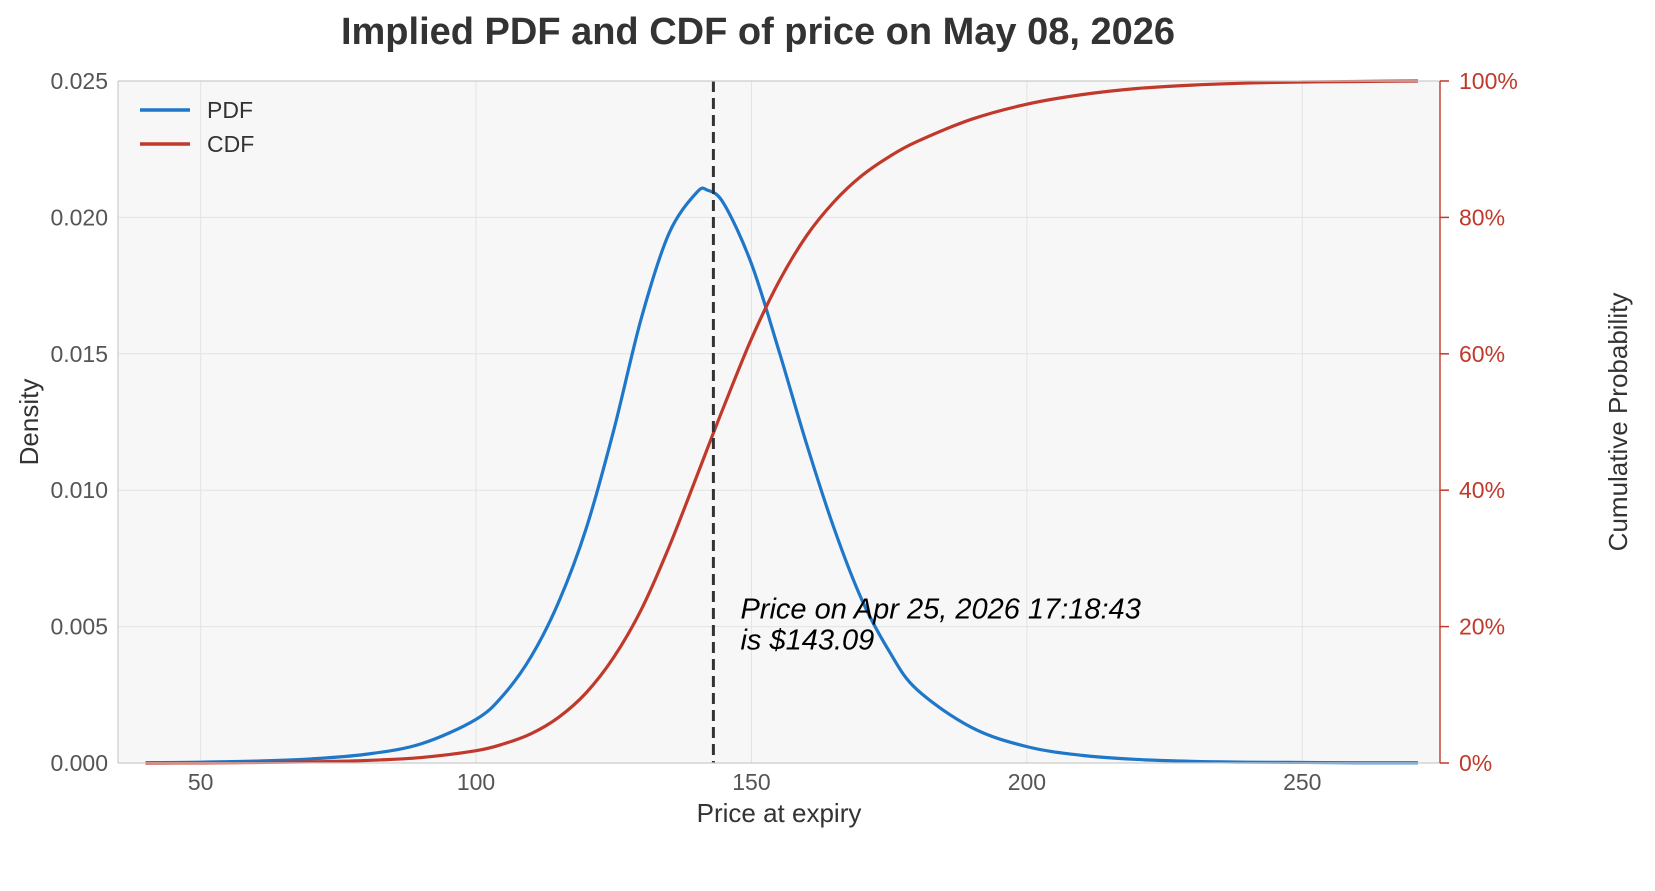 The width and height of the screenshot is (1655, 891). What do you see at coordinates (1618, 422) in the screenshot?
I see `y-axis-right-label: Cumulative Probability` at bounding box center [1618, 422].